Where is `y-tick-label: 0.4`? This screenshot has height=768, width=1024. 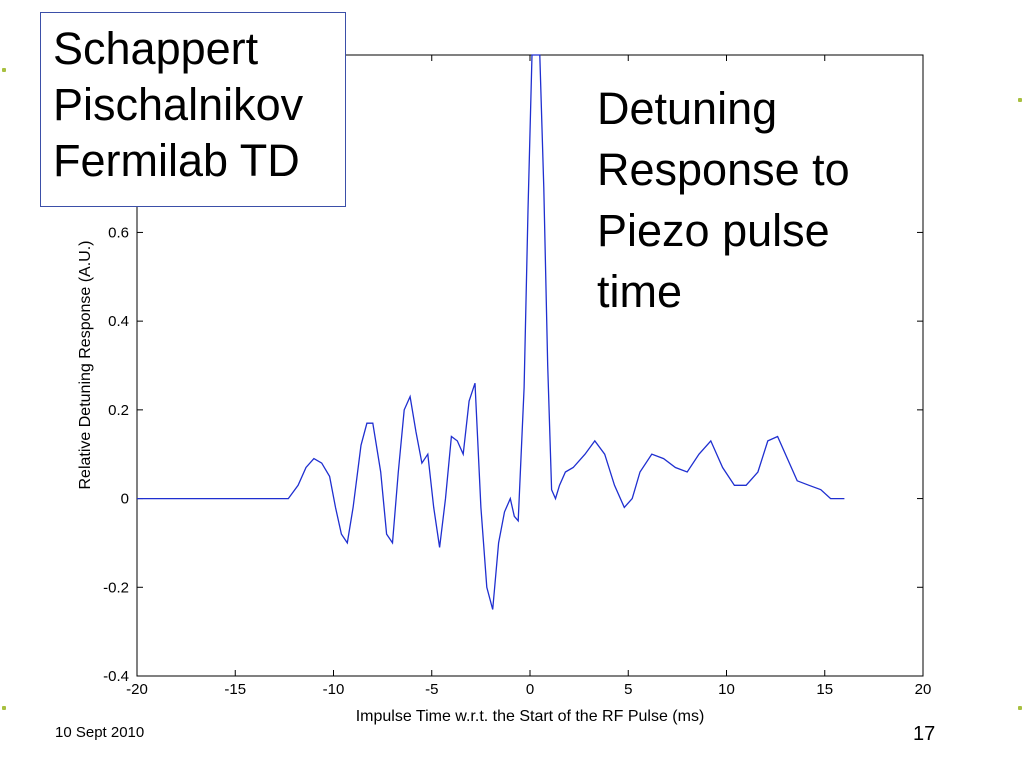 y-tick-label: 0.4 is located at coordinates (118, 321).